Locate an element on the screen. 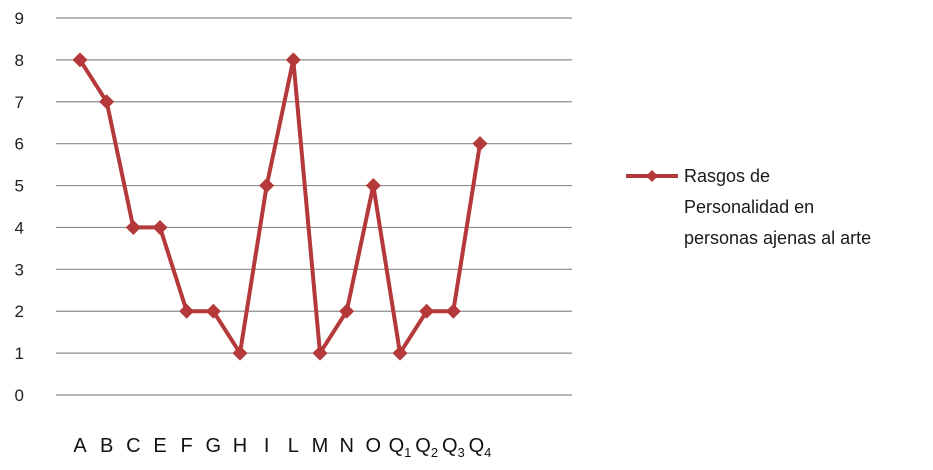  x-tick-label: F is located at coordinates (187, 446).